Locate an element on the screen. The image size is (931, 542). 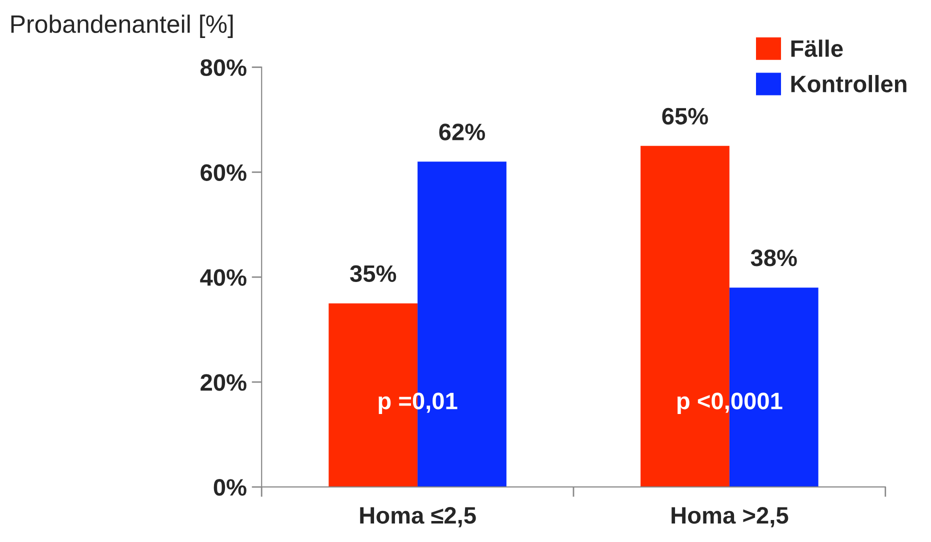
legend-label: Fälle is located at coordinates (817, 48).